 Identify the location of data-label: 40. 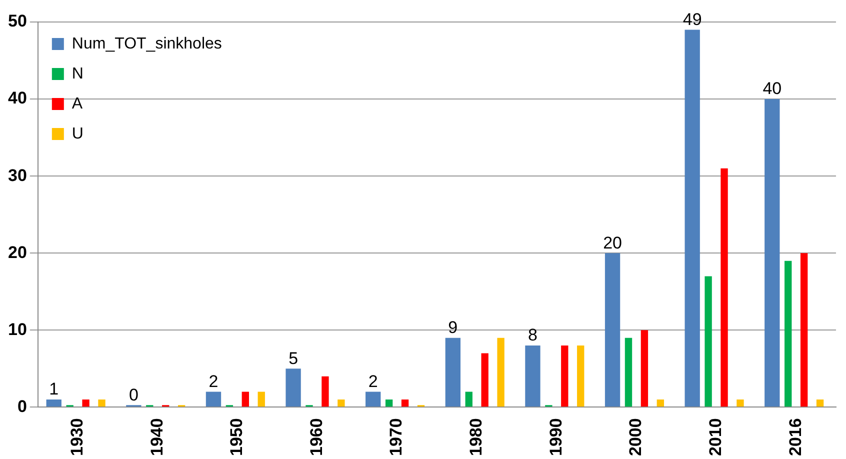
(772, 88).